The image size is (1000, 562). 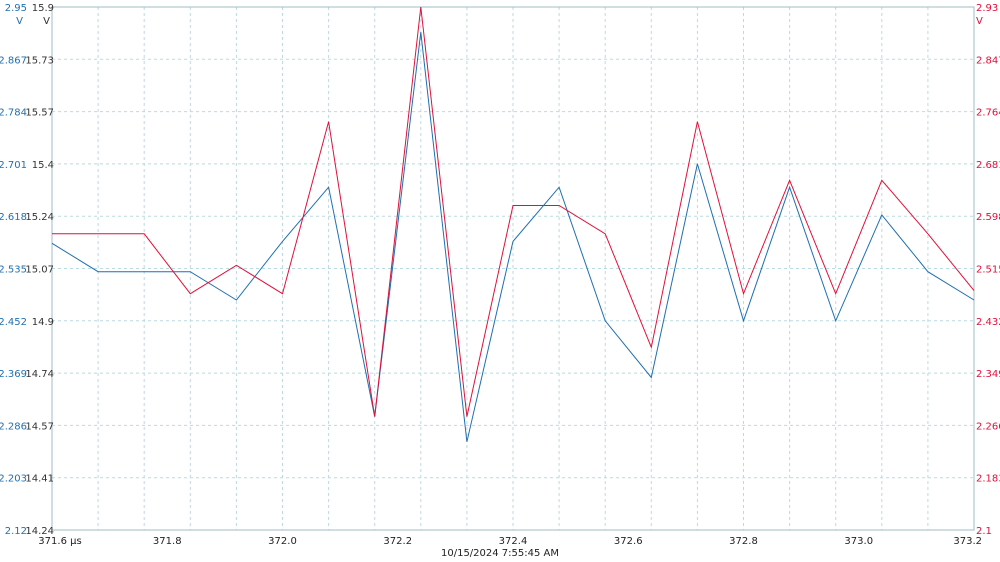 What do you see at coordinates (988, 165) in the screenshot?
I see `right-axis-tick-label: 2.681` at bounding box center [988, 165].